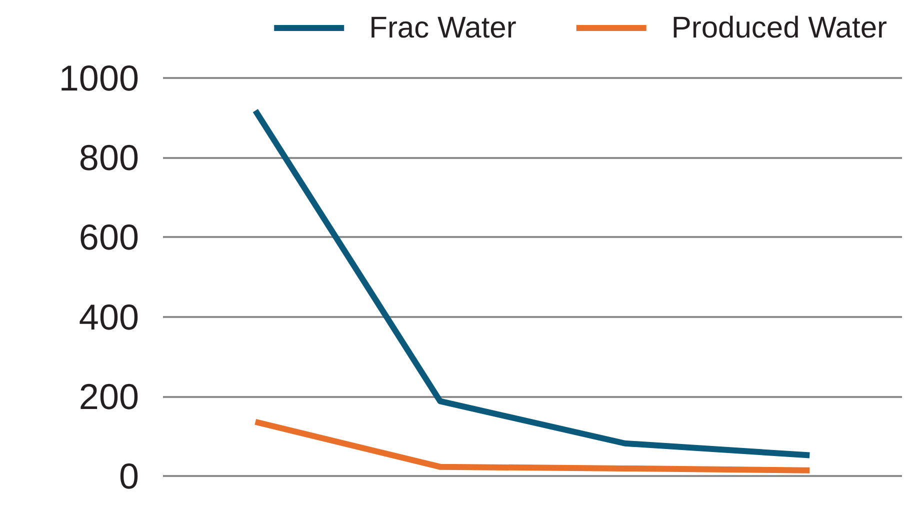  Describe the element at coordinates (98, 78) in the screenshot. I see `y-tick-label: 1000` at that location.